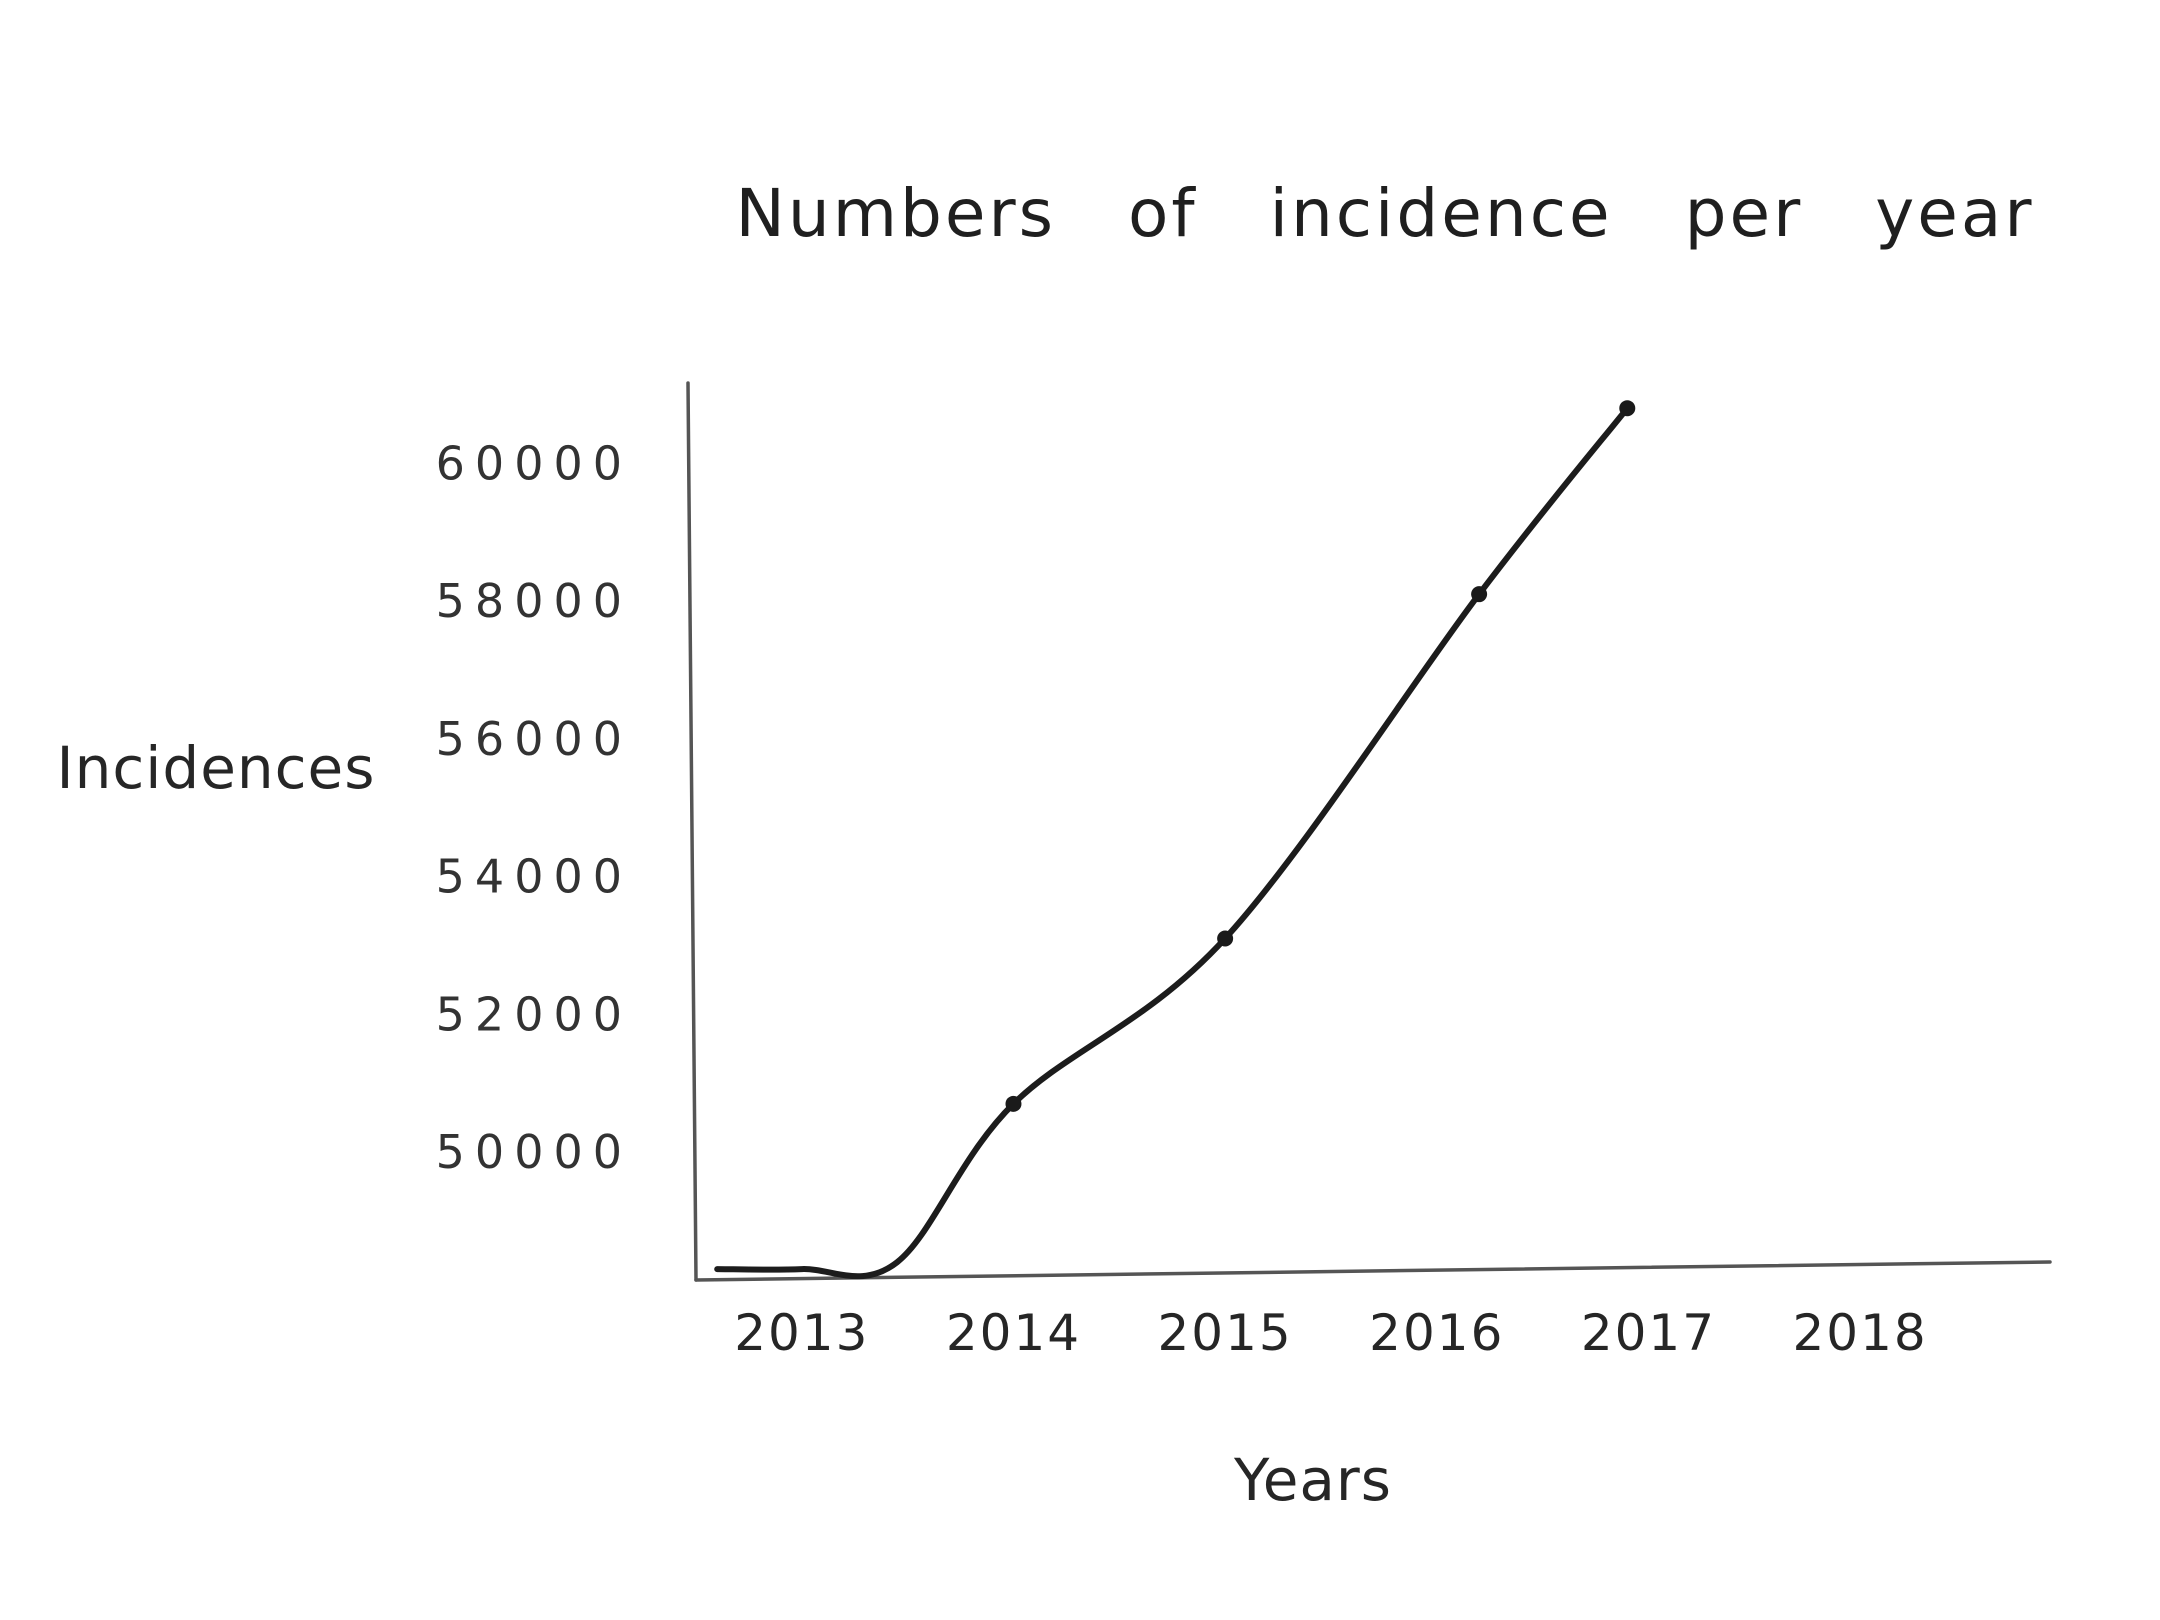  What do you see at coordinates (1859, 1333) in the screenshot?
I see `x-tick-label: 2018` at bounding box center [1859, 1333].